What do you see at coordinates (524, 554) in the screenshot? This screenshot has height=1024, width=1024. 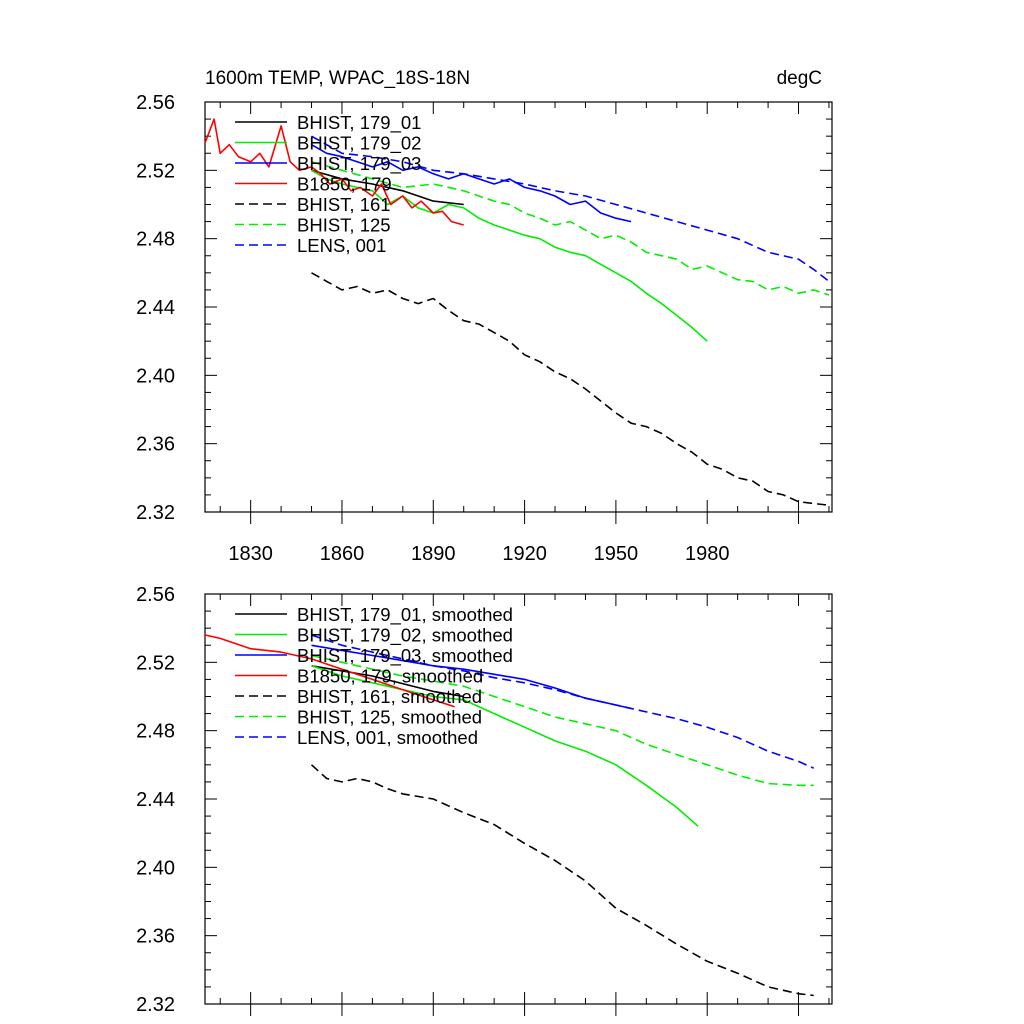 I see `x-tick-label: 1920` at bounding box center [524, 554].